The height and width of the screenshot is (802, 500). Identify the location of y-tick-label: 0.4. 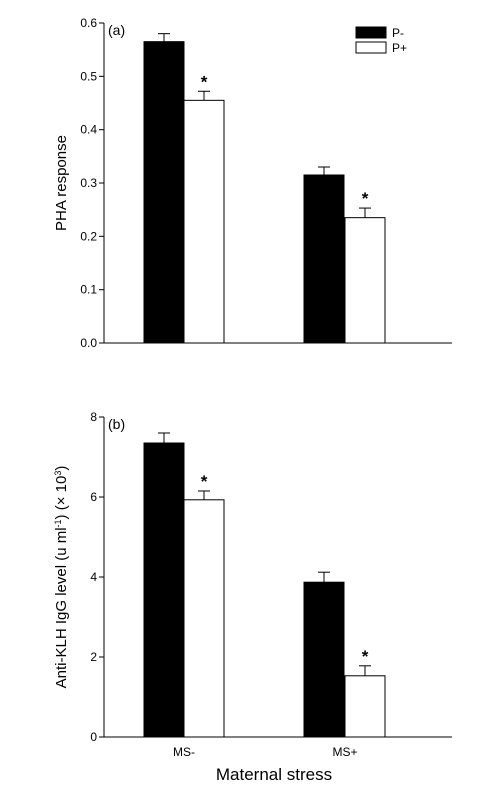
(88, 130).